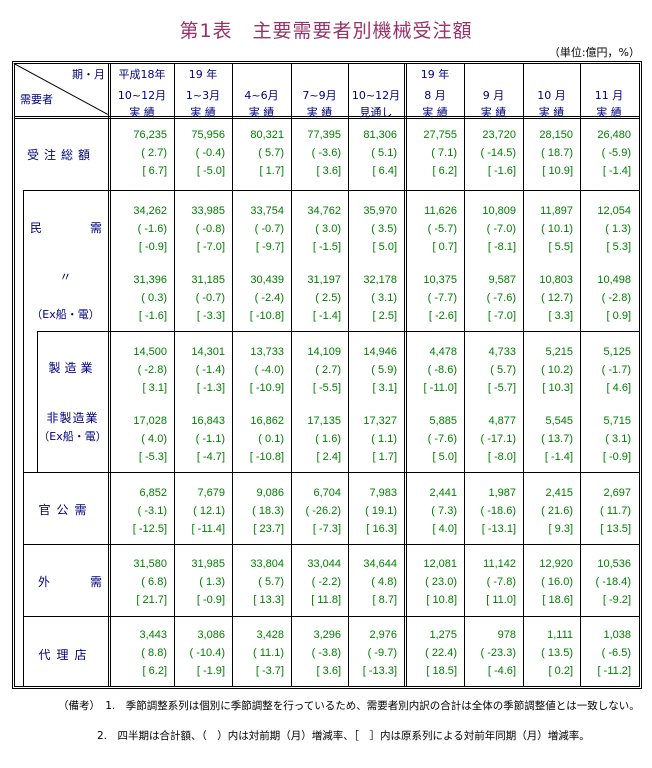  Describe the element at coordinates (270, 635) in the screenshot. I see `order-value-number: 3,428` at that location.